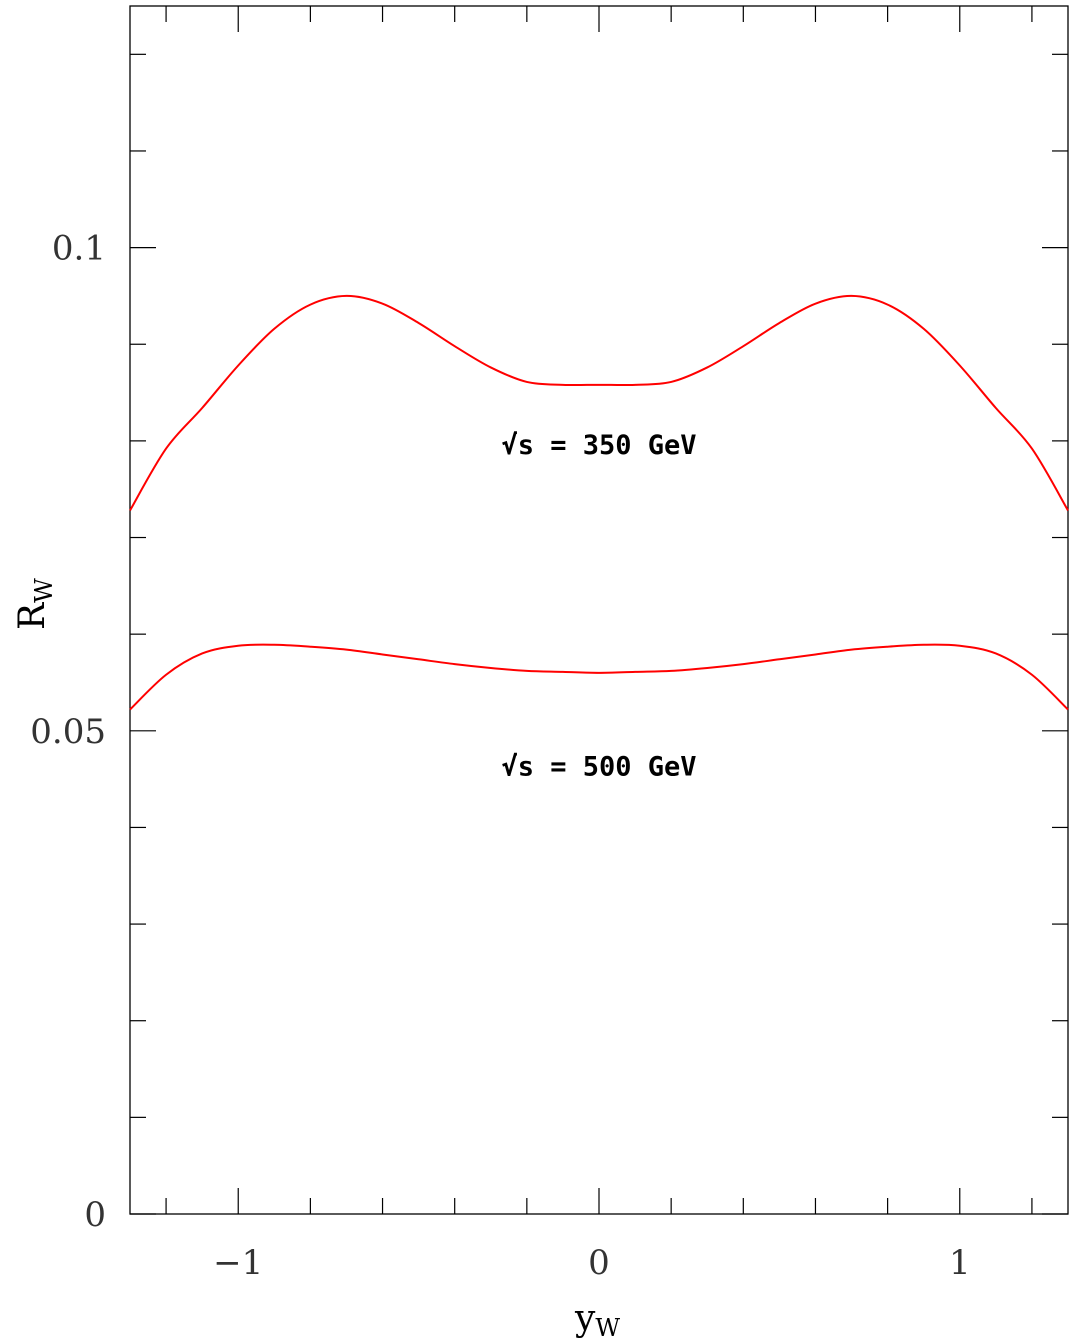  Describe the element at coordinates (95, 1215) in the screenshot. I see `y-tick-label: 0` at that location.